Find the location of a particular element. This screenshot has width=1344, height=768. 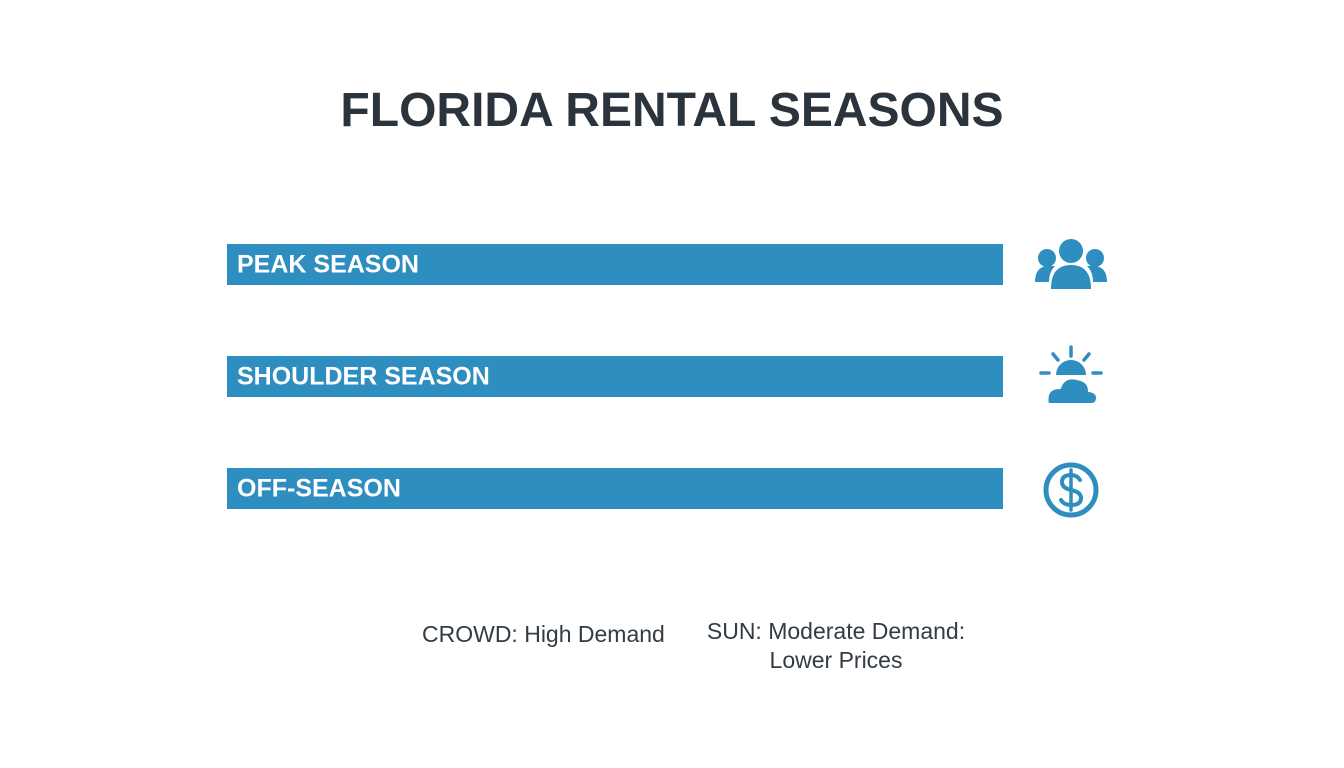

legend-text: SUN: Moderate Demand: is located at coordinates (836, 631).